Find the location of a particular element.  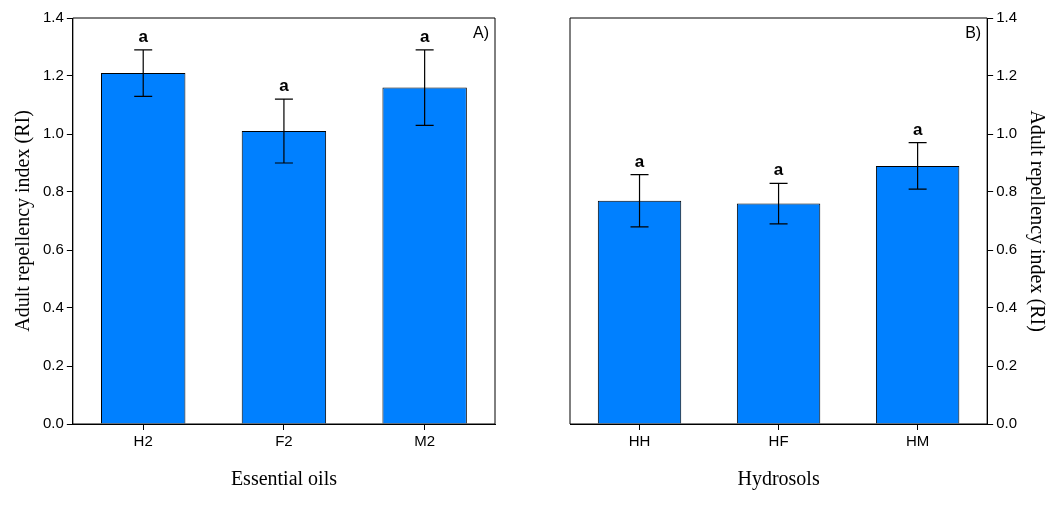

y-tick-label: 1.4 is located at coordinates (53, 17).